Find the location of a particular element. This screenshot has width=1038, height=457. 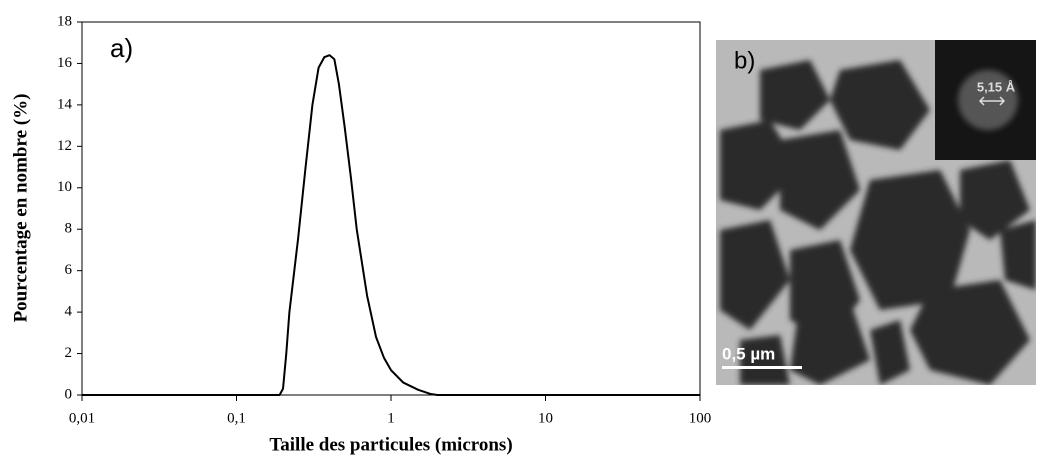

y-tick-label: 10 is located at coordinates (64, 187).